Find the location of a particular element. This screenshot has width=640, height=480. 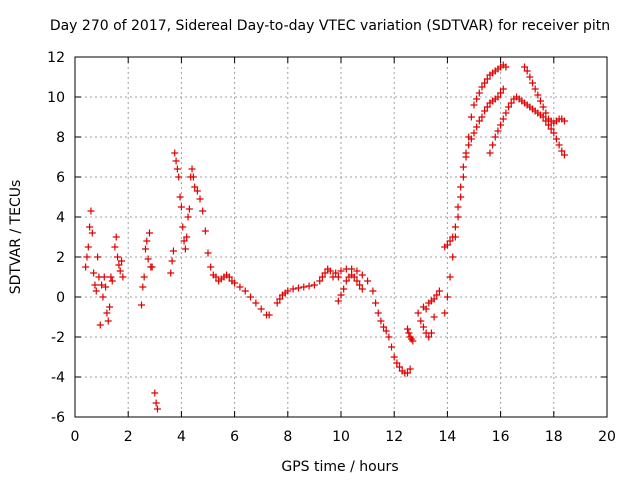

x-tick-label: 20 is located at coordinates (607, 437).